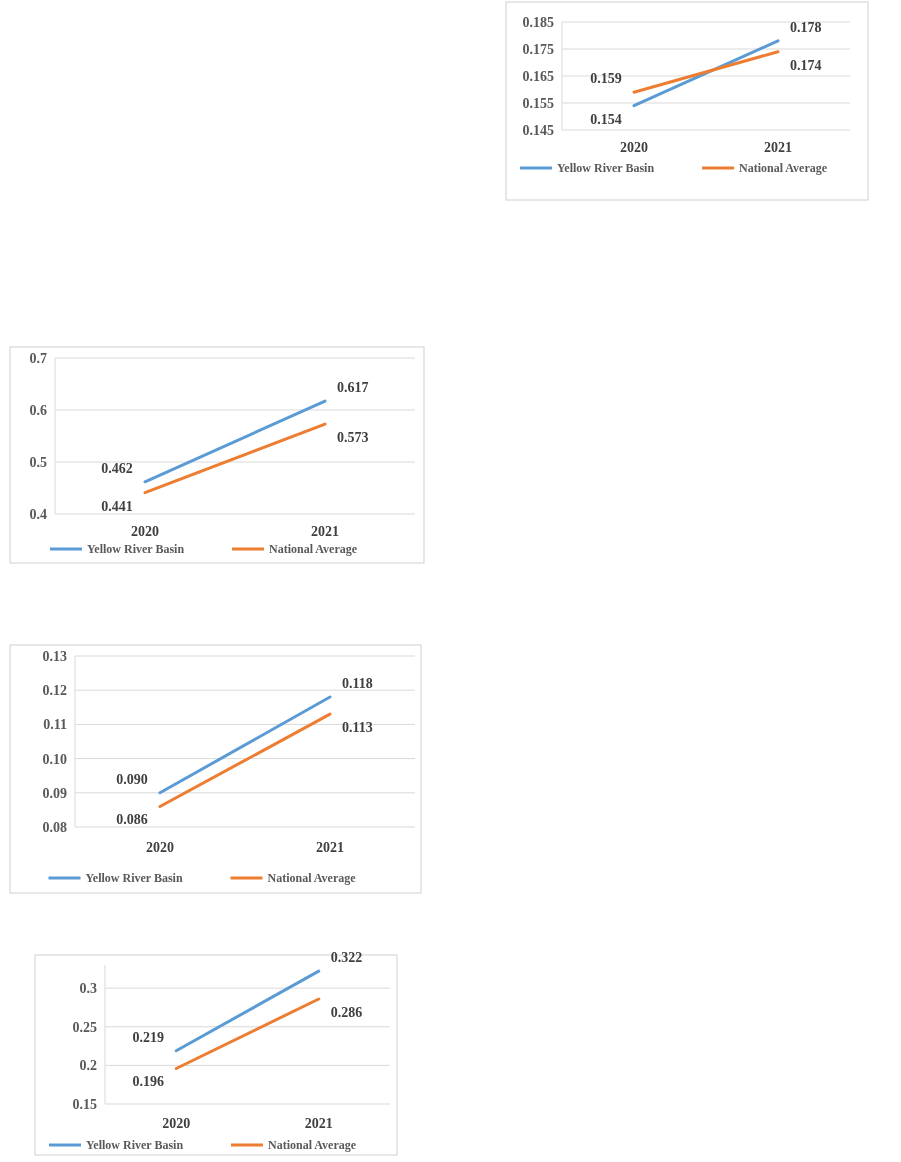 This screenshot has width=901, height=1162. I want to click on y-tick-label: 0.3, so click(88, 989).